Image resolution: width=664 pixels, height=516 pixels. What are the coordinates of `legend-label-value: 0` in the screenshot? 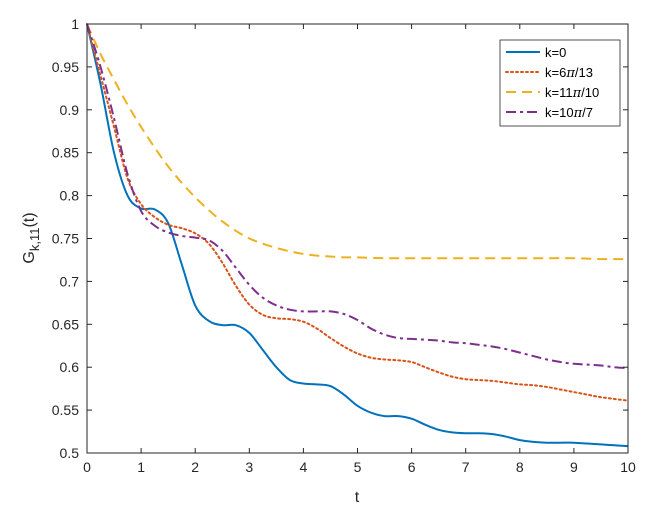 It's located at (562, 52).